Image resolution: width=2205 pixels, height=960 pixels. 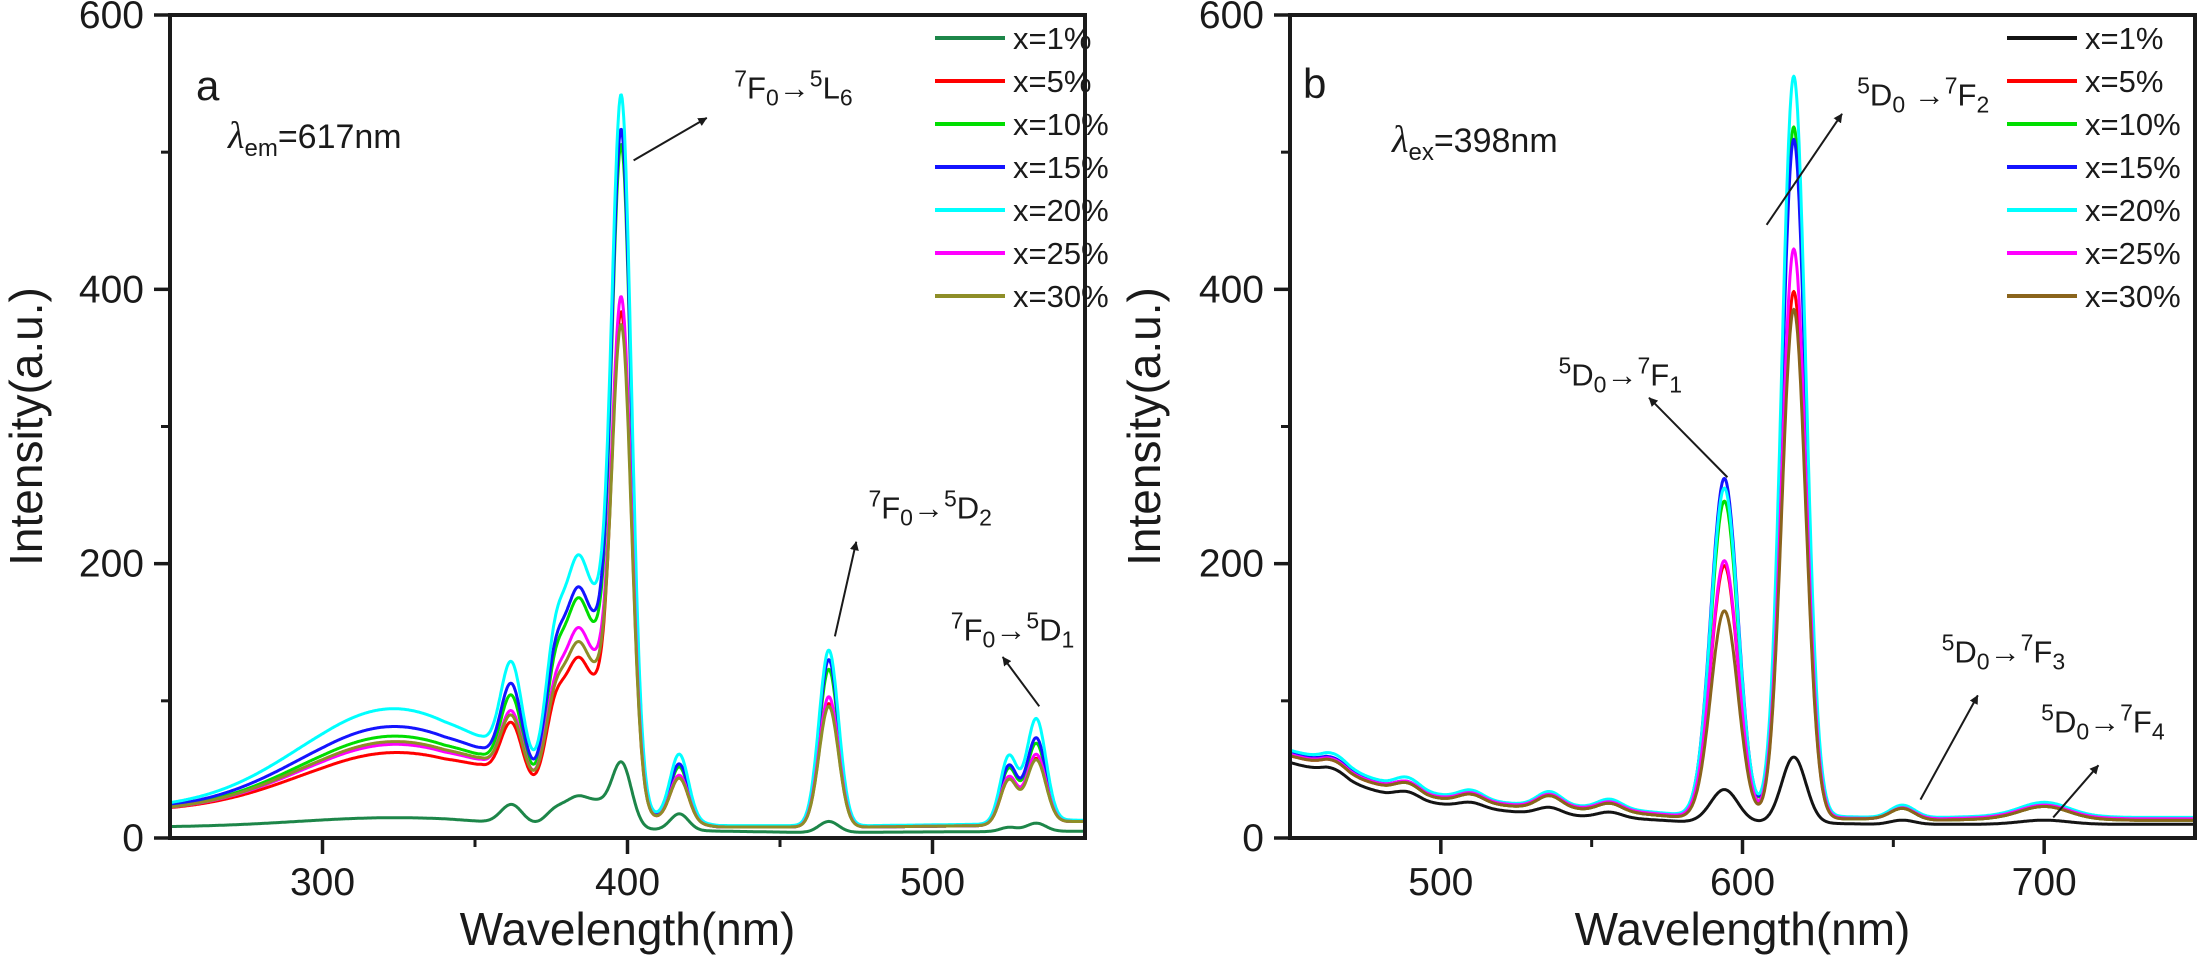 I want to click on condition-label: λex=398nm, so click(x=1474, y=142).